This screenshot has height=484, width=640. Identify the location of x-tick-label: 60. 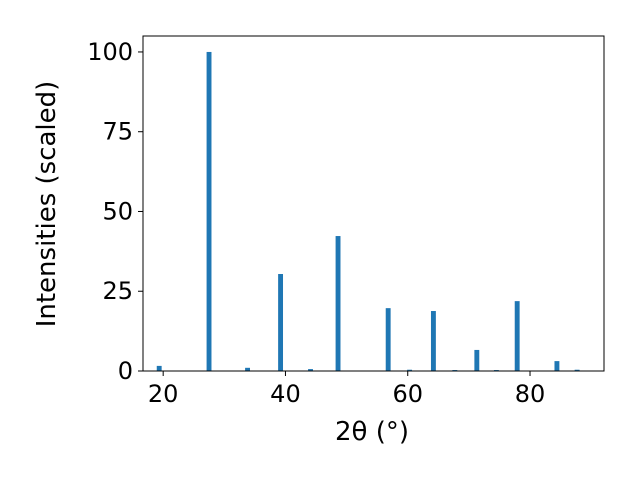
(407, 394).